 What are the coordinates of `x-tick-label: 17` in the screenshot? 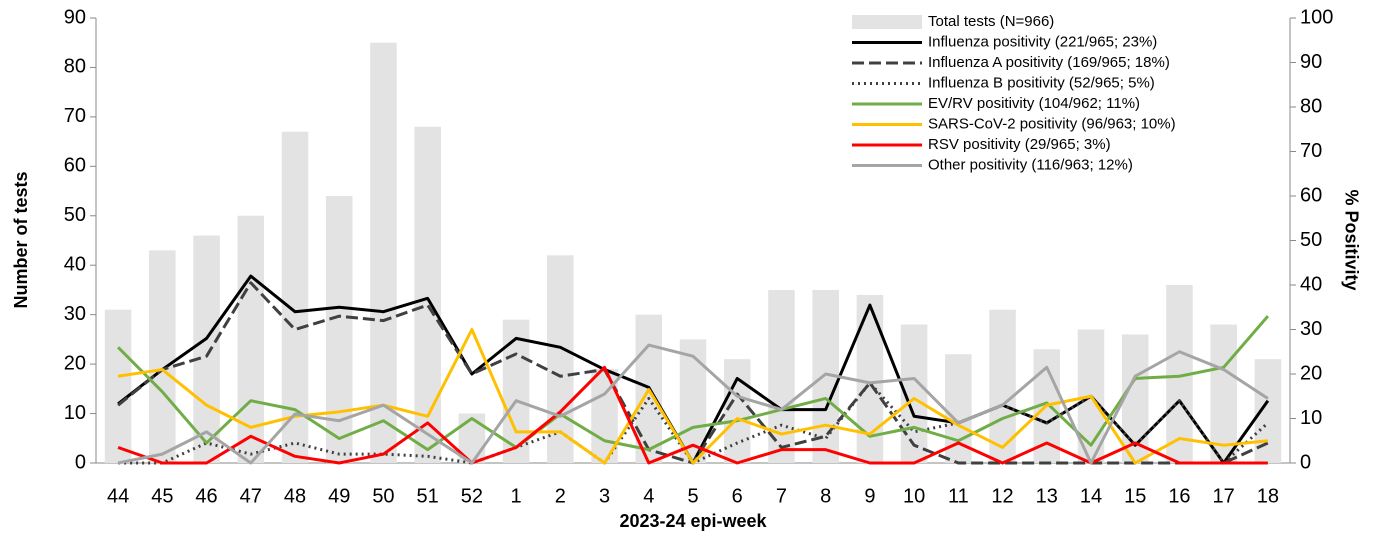 It's located at (1224, 496).